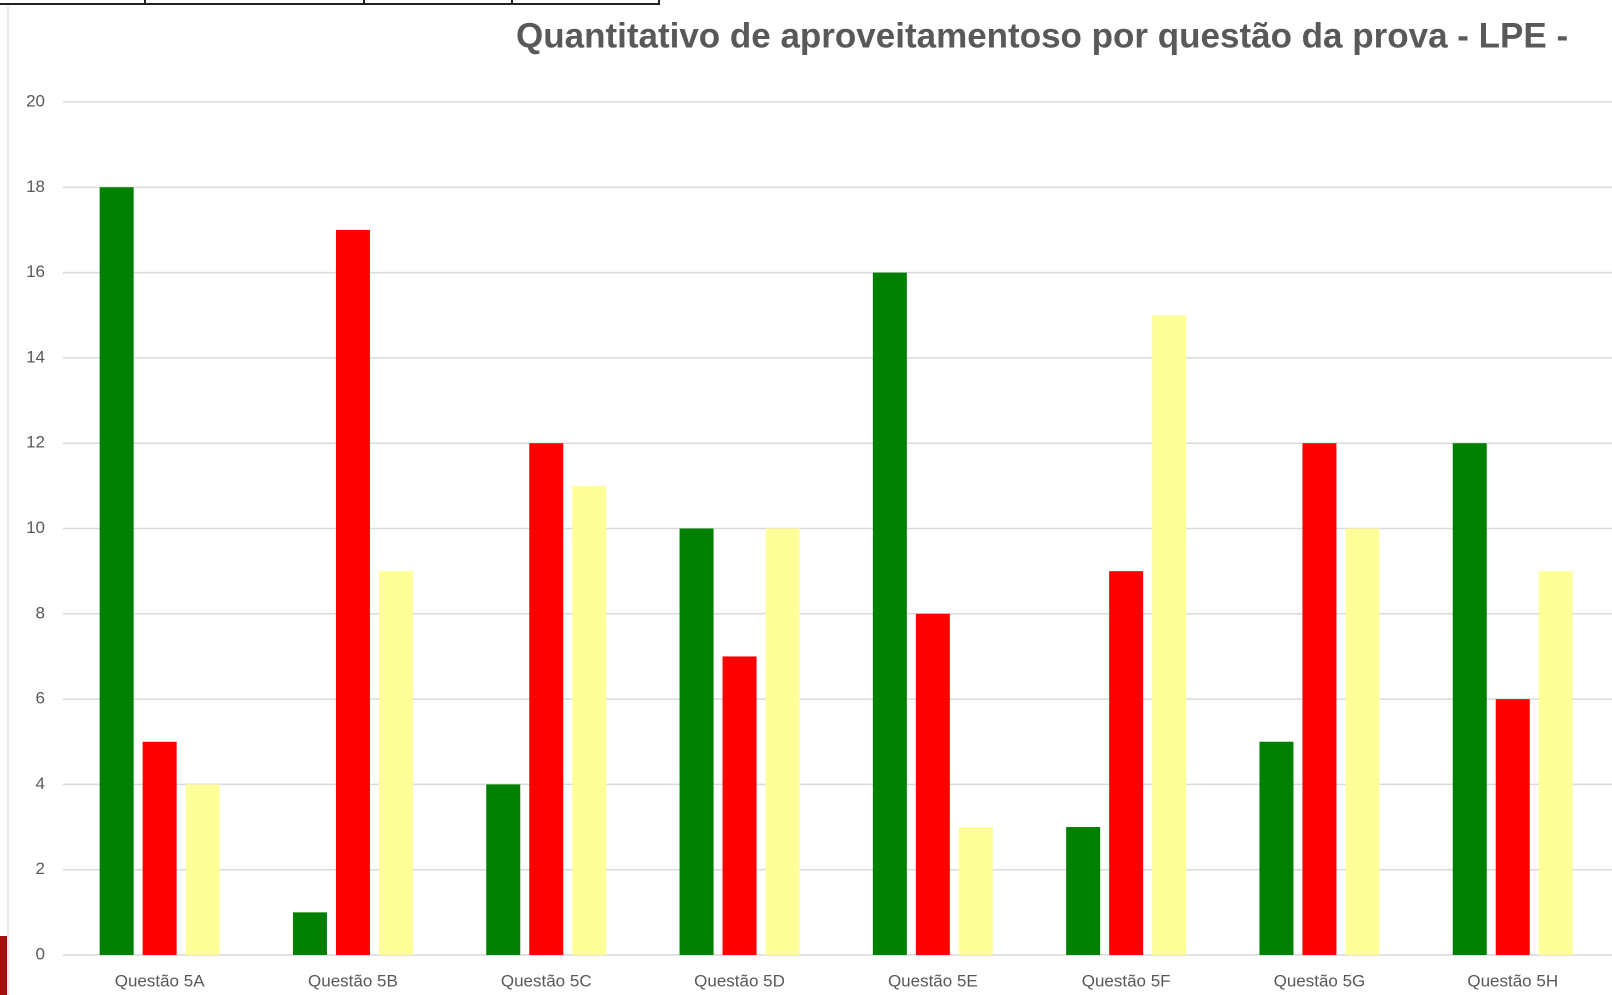 Image resolution: width=1612 pixels, height=995 pixels. What do you see at coordinates (933, 980) in the screenshot?
I see `x-tick-label: Questão 5E` at bounding box center [933, 980].